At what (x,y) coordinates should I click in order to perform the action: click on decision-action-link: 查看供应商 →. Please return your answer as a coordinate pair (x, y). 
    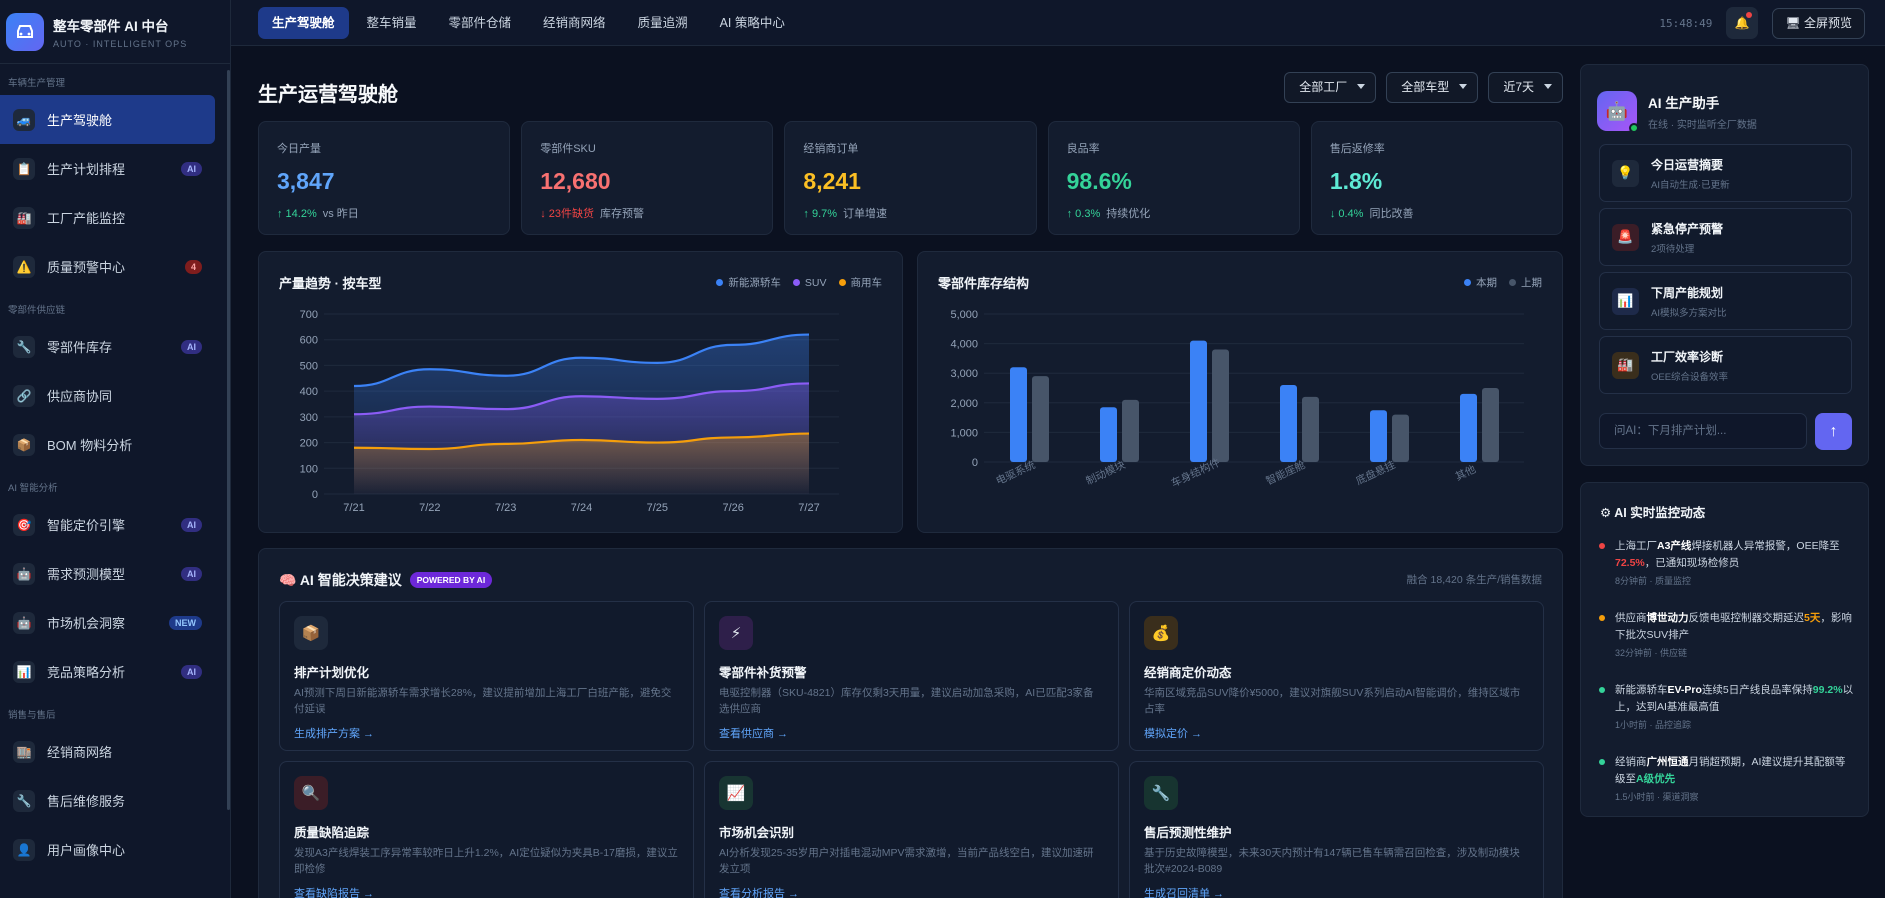
    Looking at the image, I should click on (754, 734).